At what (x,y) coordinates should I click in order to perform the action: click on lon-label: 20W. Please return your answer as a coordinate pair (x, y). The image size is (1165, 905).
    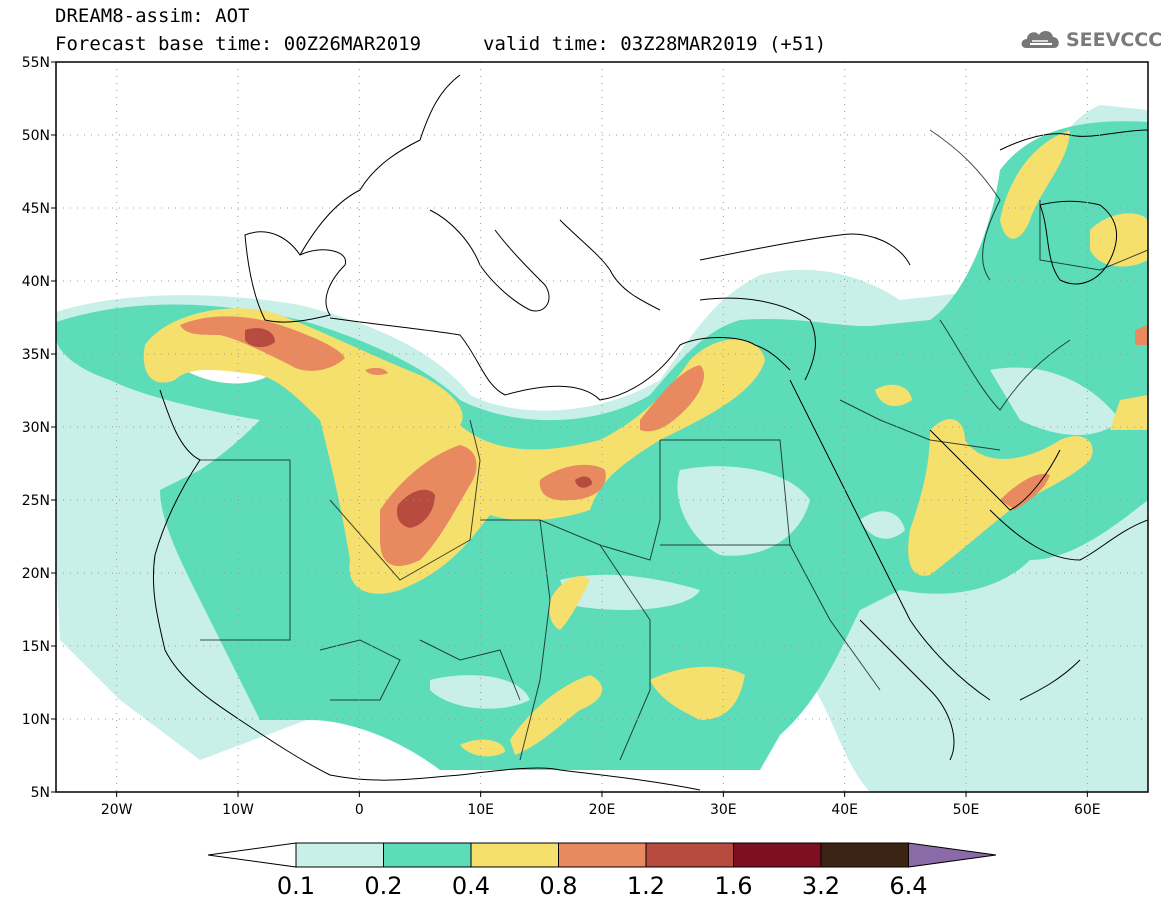
    Looking at the image, I should click on (117, 810).